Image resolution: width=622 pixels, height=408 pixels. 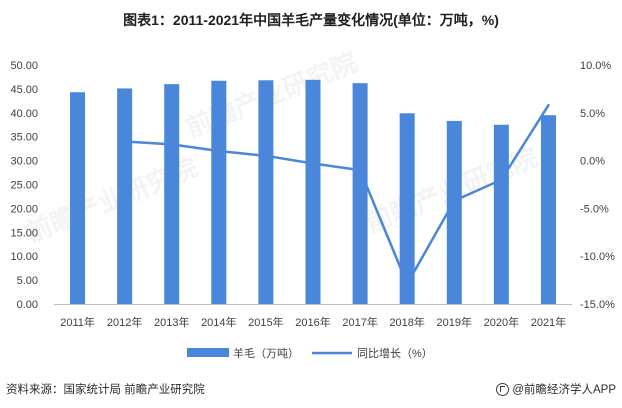 I want to click on left-tick-label: 45.00, so click(x=24, y=90).